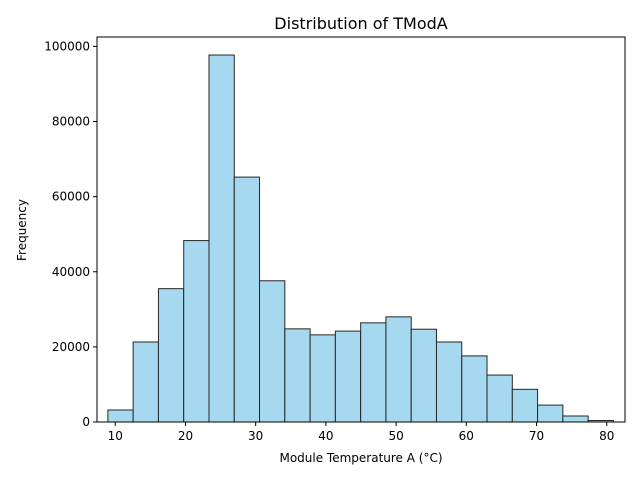 Image resolution: width=640 pixels, height=484 pixels. I want to click on y-tick-label: 40000, so click(71, 272).